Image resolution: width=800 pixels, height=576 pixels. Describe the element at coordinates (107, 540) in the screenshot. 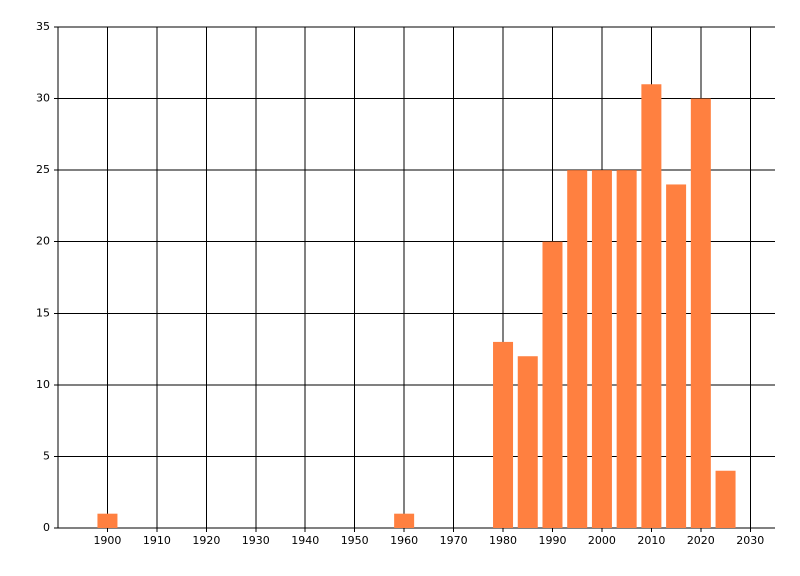

I see `x-tick-label: 1900` at that location.